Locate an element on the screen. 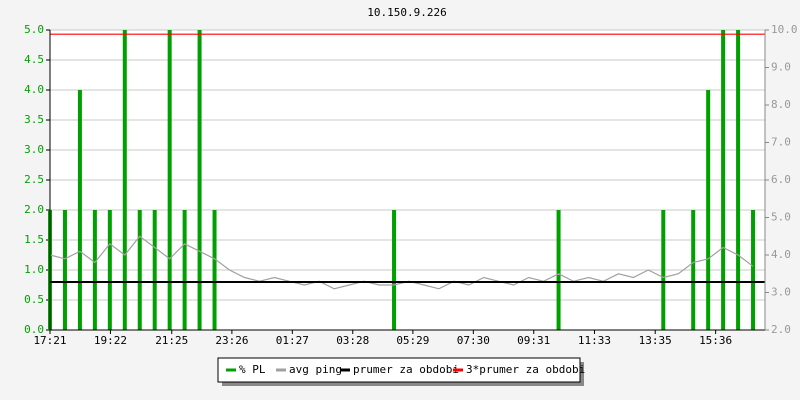 This screenshot has height=400, width=800. x-tick-label: 05:29 is located at coordinates (412, 340).